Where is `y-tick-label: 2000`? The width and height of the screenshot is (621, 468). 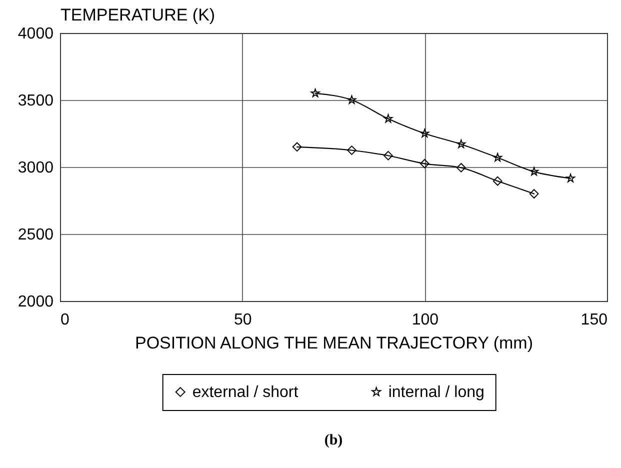
y-tick-label: 2000 is located at coordinates (36, 302).